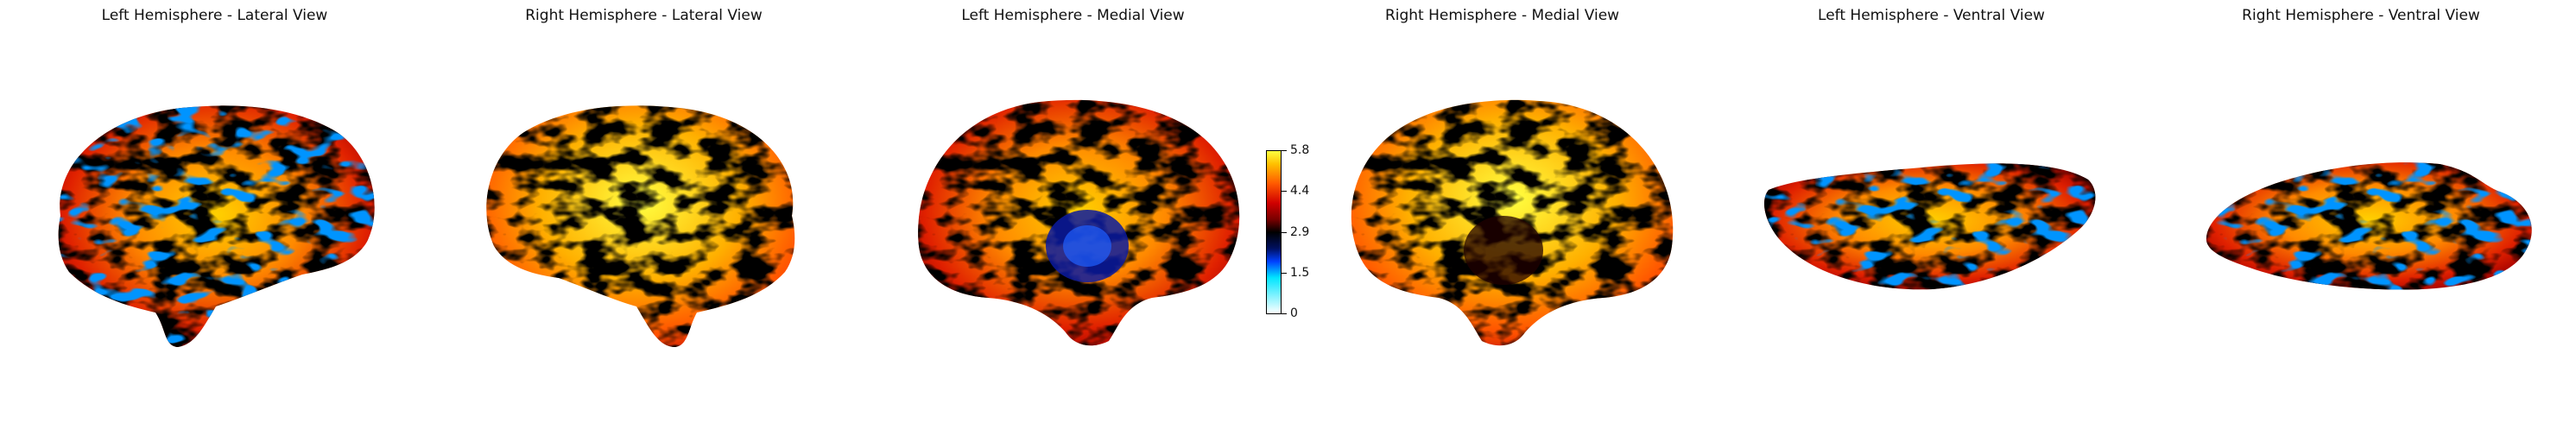 Image resolution: width=2576 pixels, height=442 pixels. I want to click on colorbar-label: 5.8, so click(1300, 150).